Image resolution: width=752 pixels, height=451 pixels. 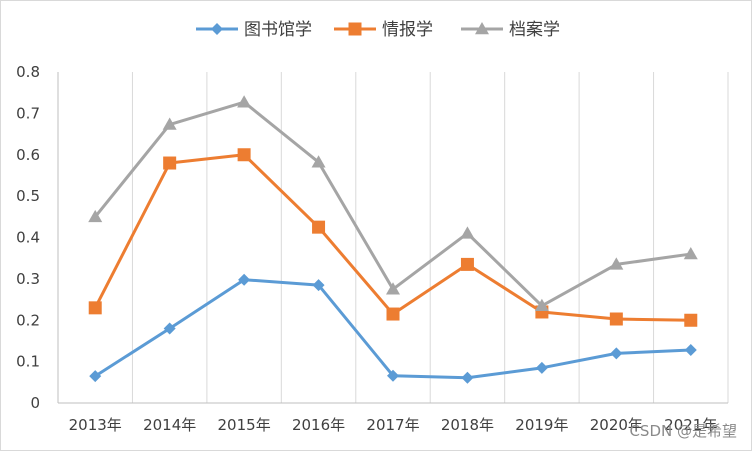 What do you see at coordinates (407, 30) in the screenshot?
I see `legend-label: 情报学` at bounding box center [407, 30].